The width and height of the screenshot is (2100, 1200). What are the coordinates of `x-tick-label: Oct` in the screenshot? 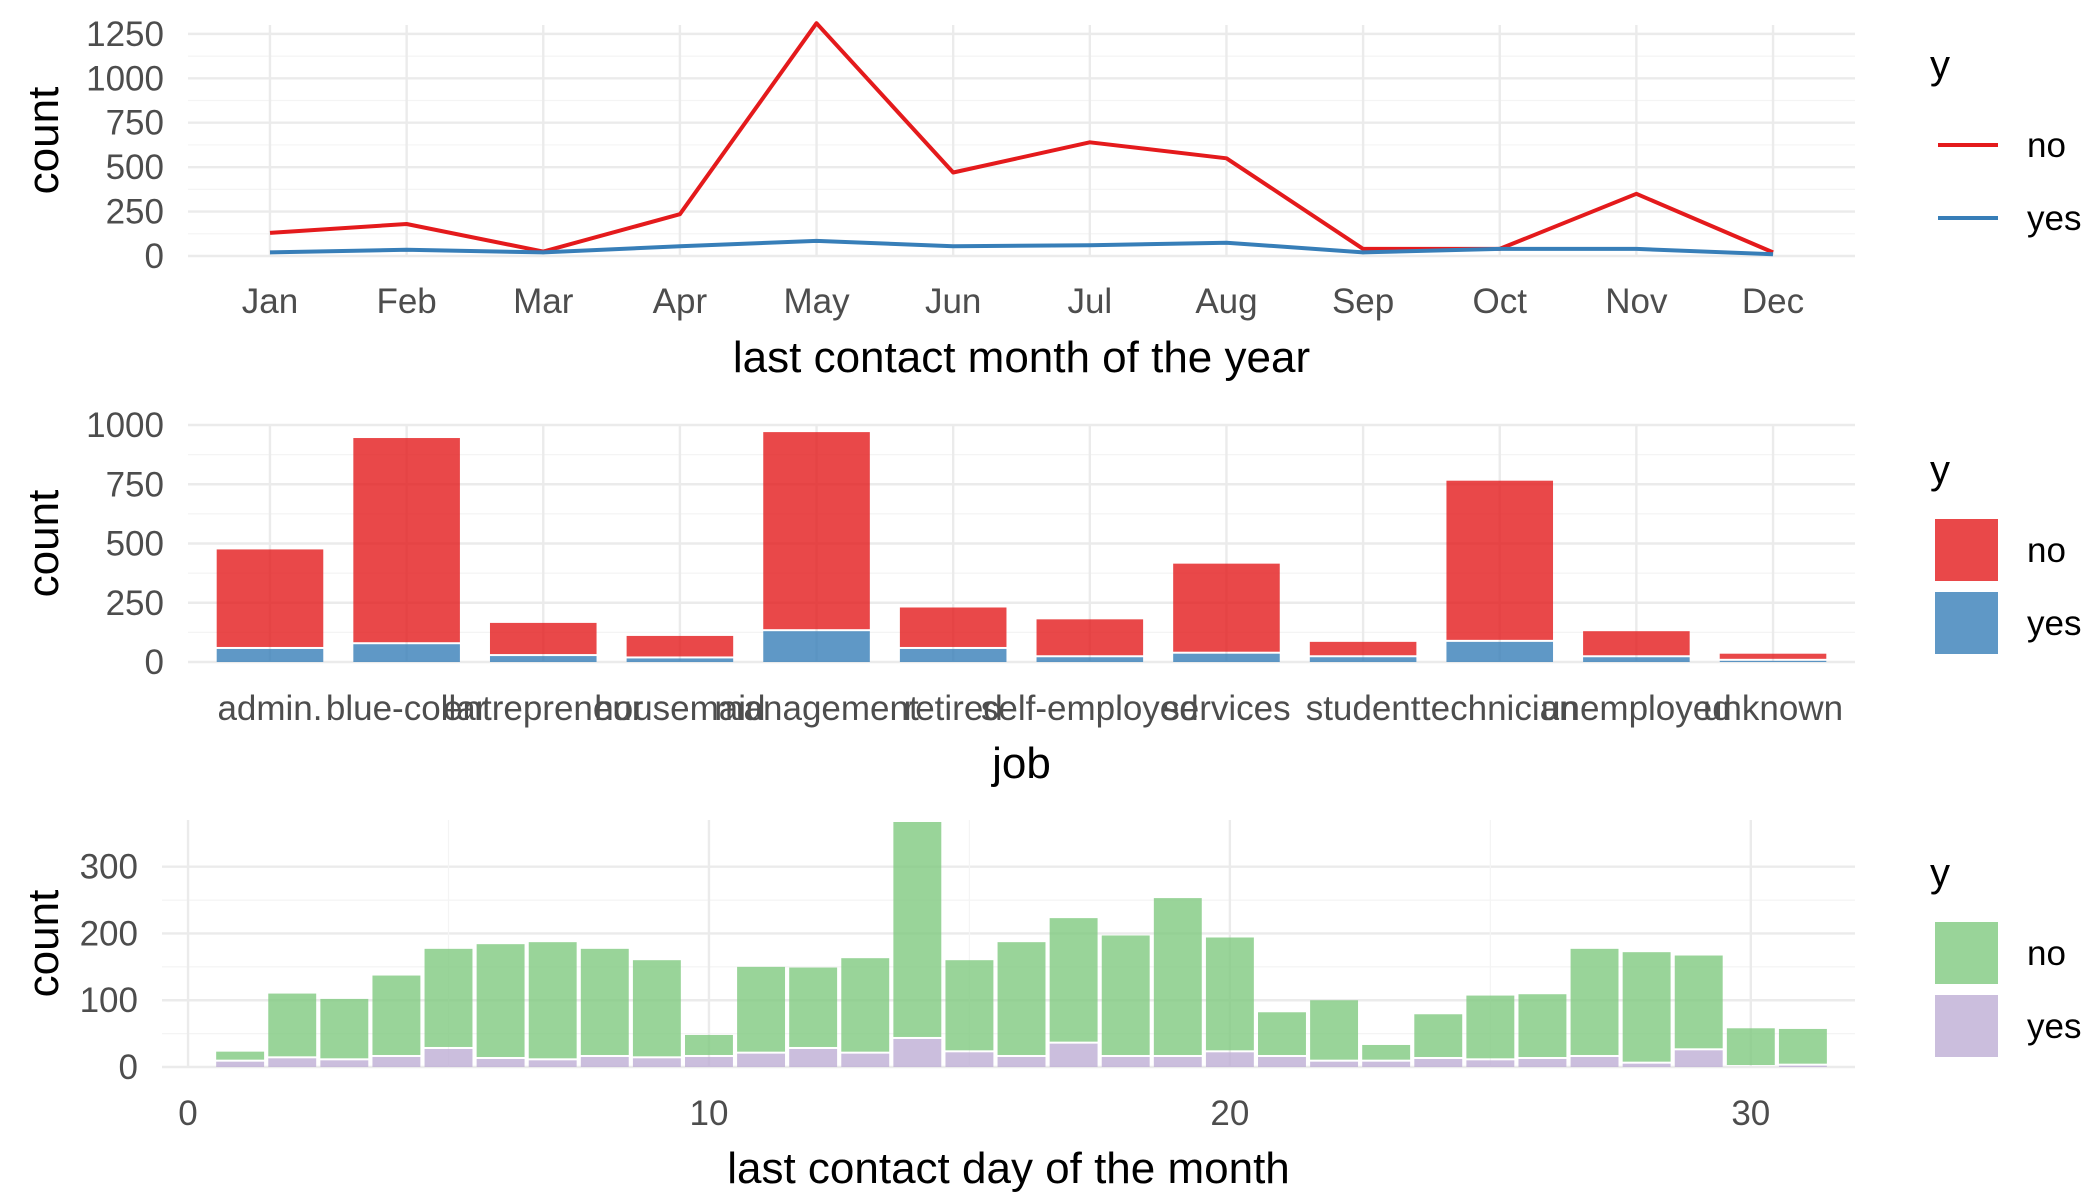 It's located at (1500, 301).